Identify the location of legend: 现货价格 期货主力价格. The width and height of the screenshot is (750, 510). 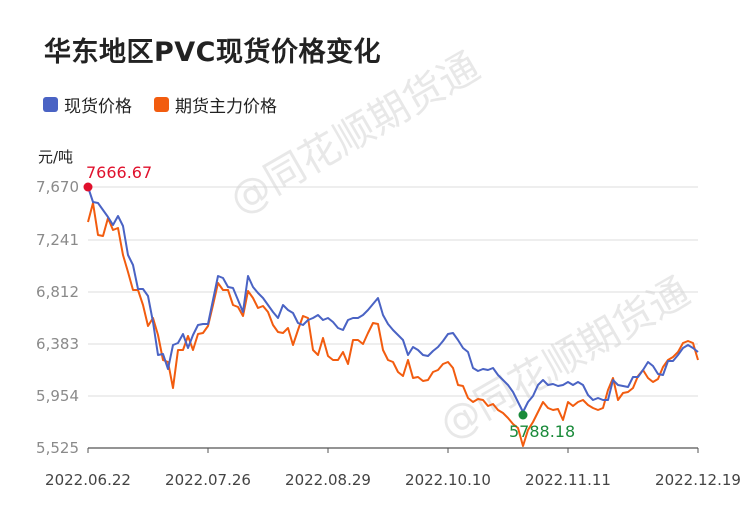
(171, 104).